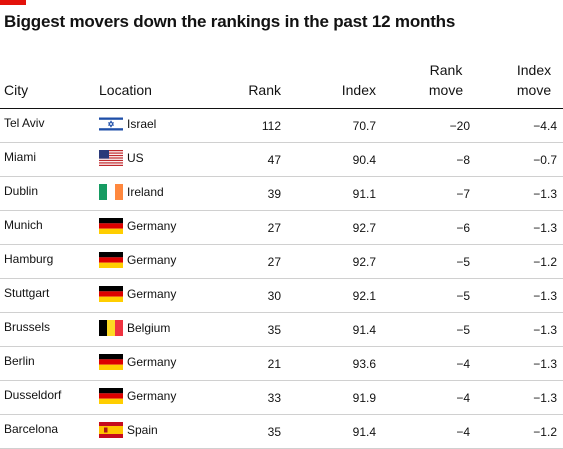 Image resolution: width=563 pixels, height=449 pixels. Describe the element at coordinates (164, 431) in the screenshot. I see `location-cell: Spain` at that location.